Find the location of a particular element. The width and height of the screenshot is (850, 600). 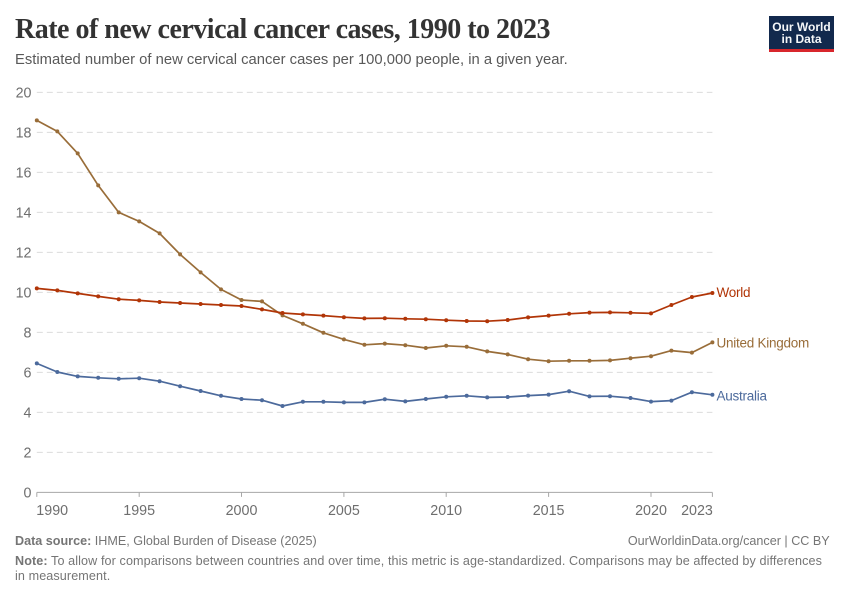

svg-text: 1990 is located at coordinates (52, 511).